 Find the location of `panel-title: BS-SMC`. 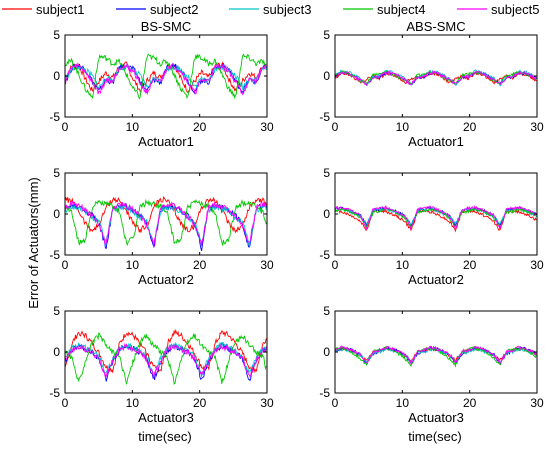

panel-title: BS-SMC is located at coordinates (166, 26).